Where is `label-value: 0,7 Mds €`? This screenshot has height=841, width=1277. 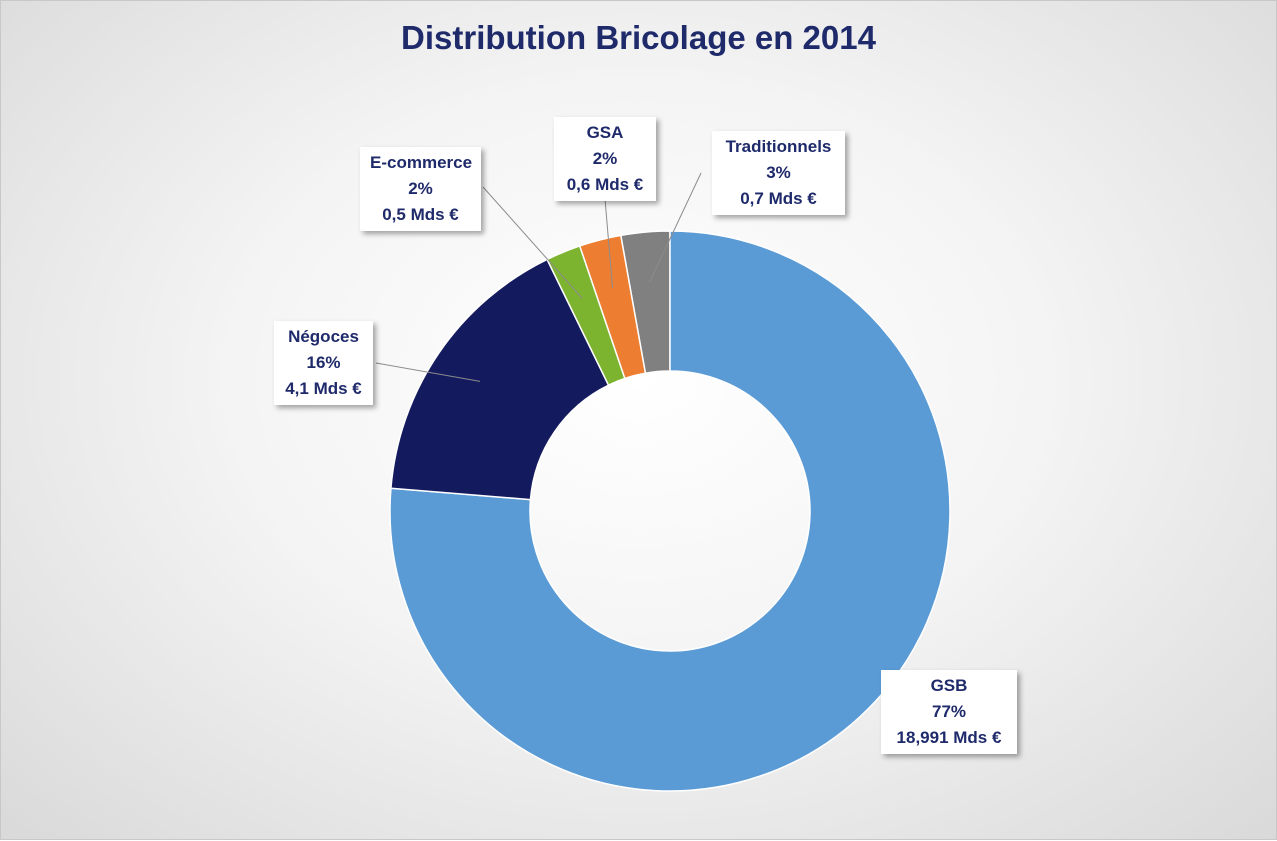
label-value: 0,7 Mds € is located at coordinates (778, 198).